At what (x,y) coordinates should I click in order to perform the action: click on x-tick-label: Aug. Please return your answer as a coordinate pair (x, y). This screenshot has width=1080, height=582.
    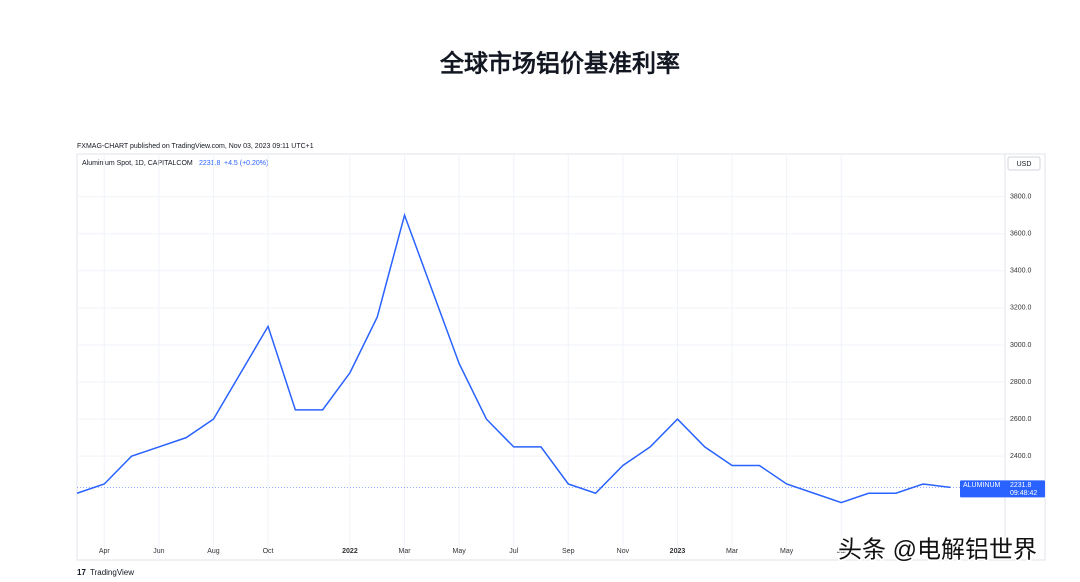
    Looking at the image, I should click on (213, 551).